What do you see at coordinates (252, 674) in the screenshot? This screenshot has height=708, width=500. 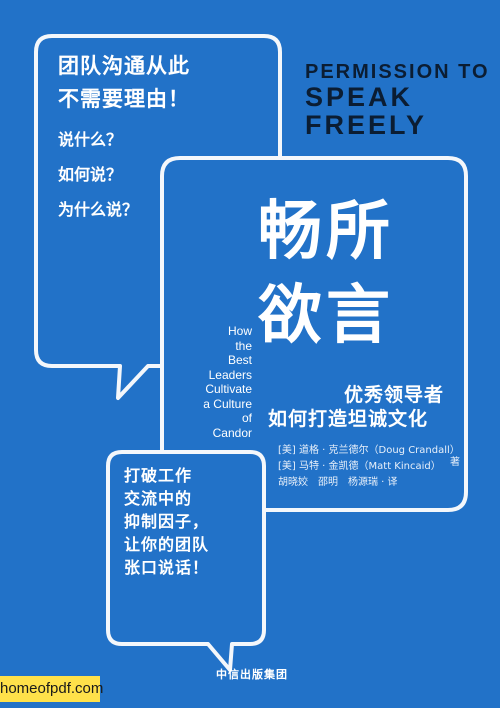 I see `publisher-name: 中信出版集团` at bounding box center [252, 674].